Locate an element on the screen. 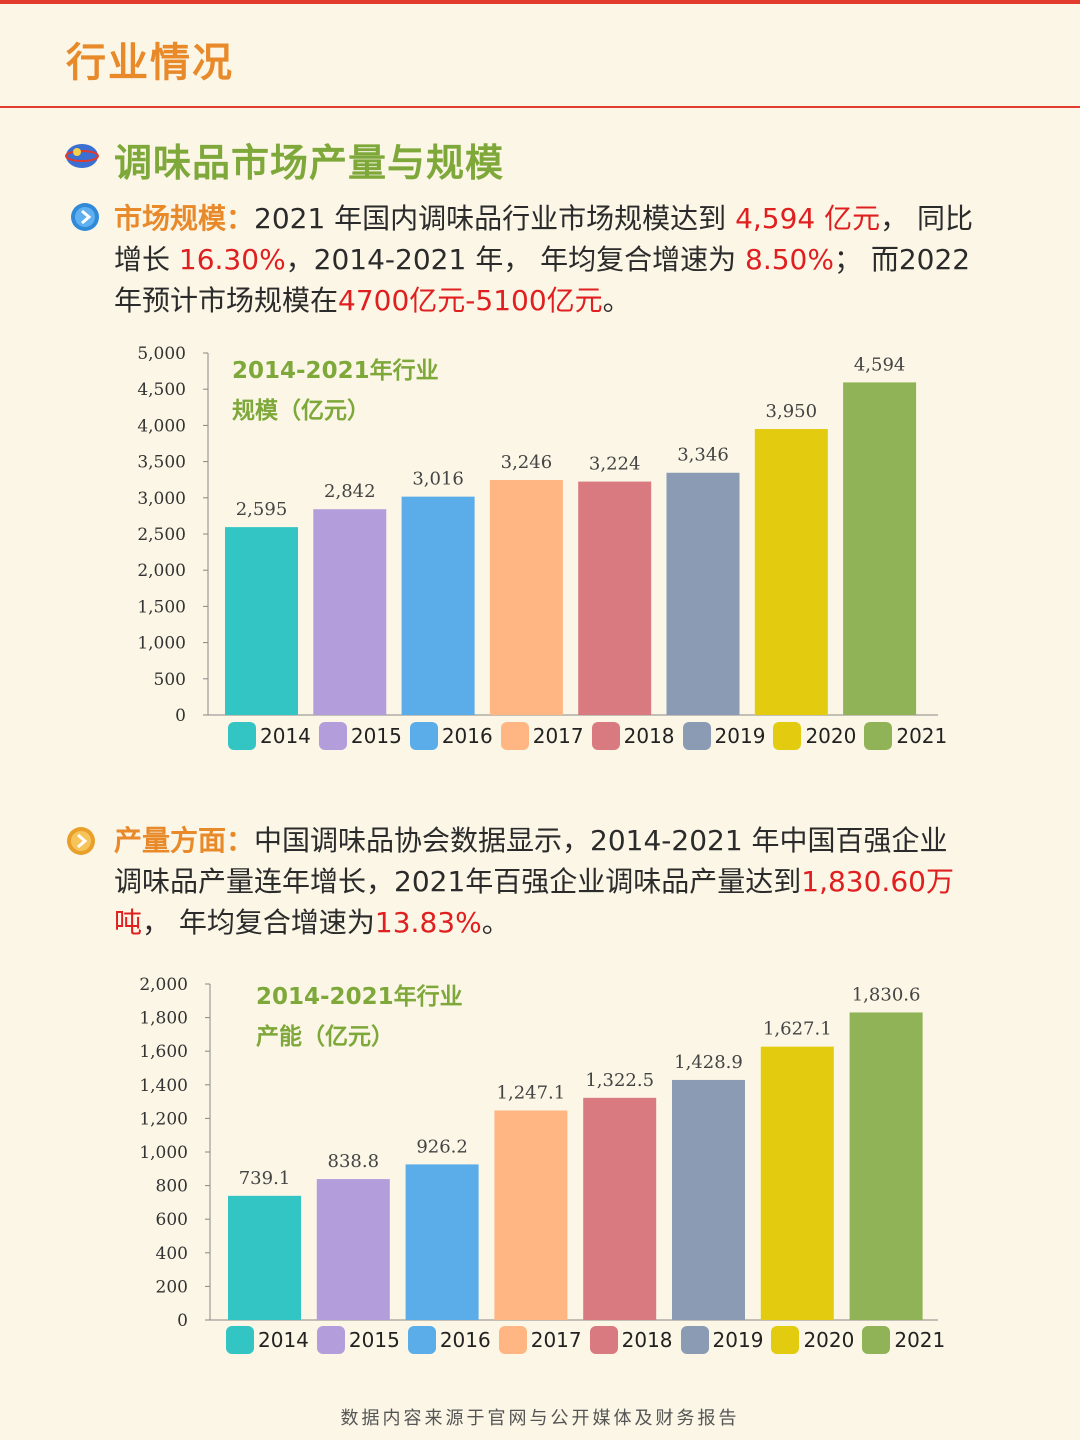 Image resolution: width=1080 pixels, height=1440 pixels. y-tick-label: 2,500 is located at coordinates (161, 535).